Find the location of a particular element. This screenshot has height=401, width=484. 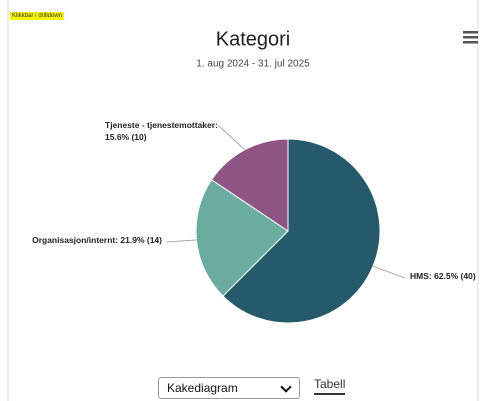

data-label-line: 15.6% (10) is located at coordinates (126, 137).